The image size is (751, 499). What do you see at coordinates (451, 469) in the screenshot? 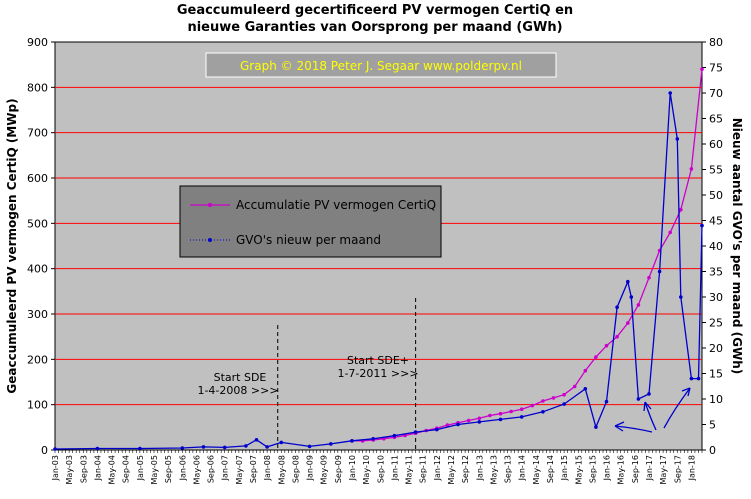
I see `x-tick-label: May-12` at bounding box center [451, 469].